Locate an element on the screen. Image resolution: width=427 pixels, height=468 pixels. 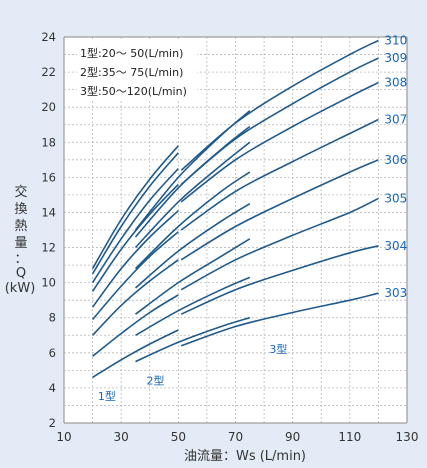
series-label-305: 305 is located at coordinates (395, 198).